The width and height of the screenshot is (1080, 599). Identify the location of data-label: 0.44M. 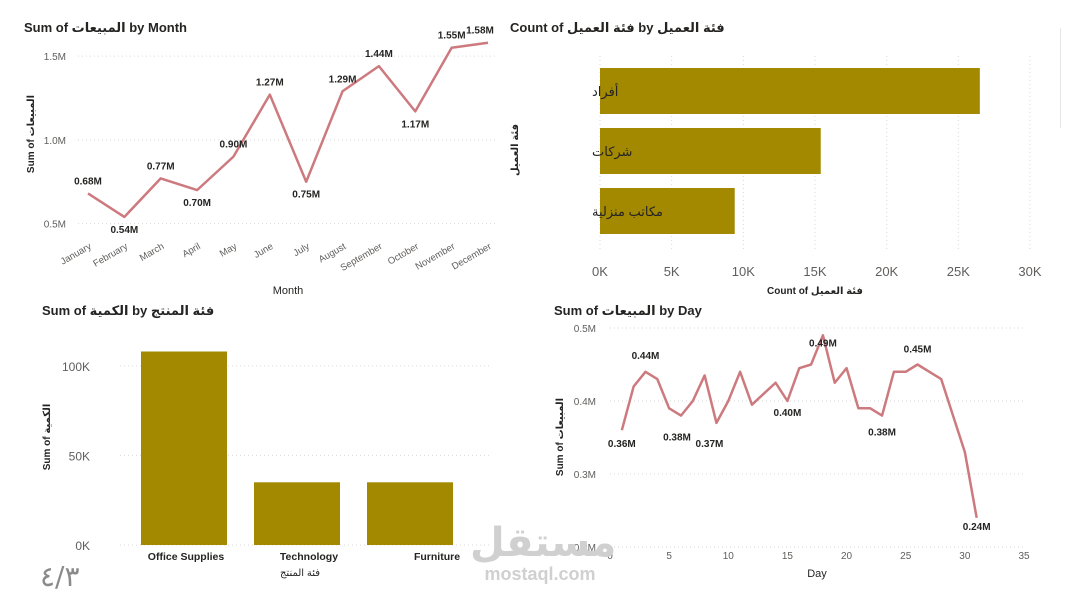
(646, 356).